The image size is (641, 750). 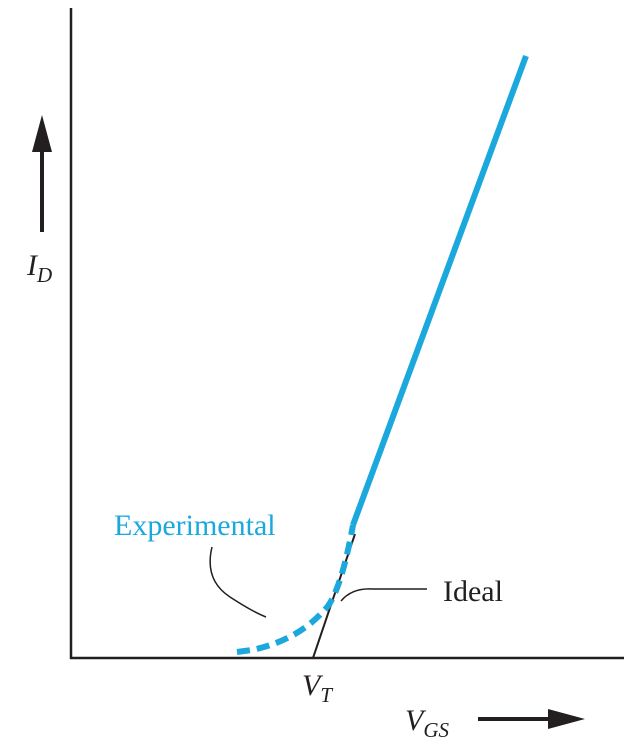 I want to click on experimental-label: Experimental, so click(x=195, y=525).